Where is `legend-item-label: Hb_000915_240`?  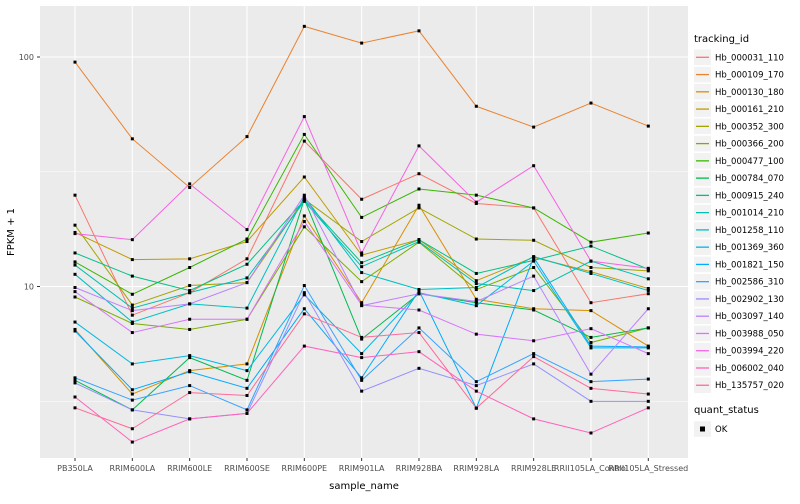 legend-item-label: Hb_000915_240 is located at coordinates (749, 196).